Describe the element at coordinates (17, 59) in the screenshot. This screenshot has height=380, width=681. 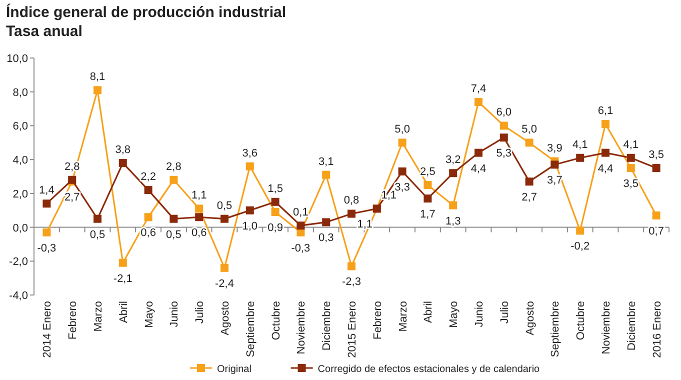
I see `y-tick-label: 10,0` at that location.